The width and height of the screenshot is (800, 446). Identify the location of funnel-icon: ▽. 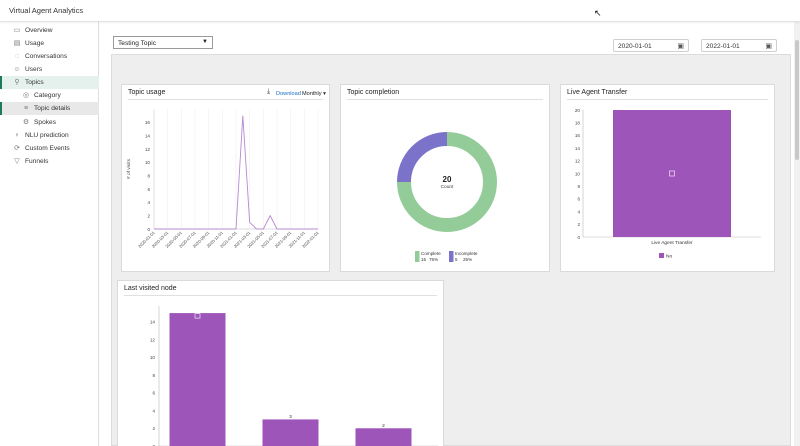
(17, 161).